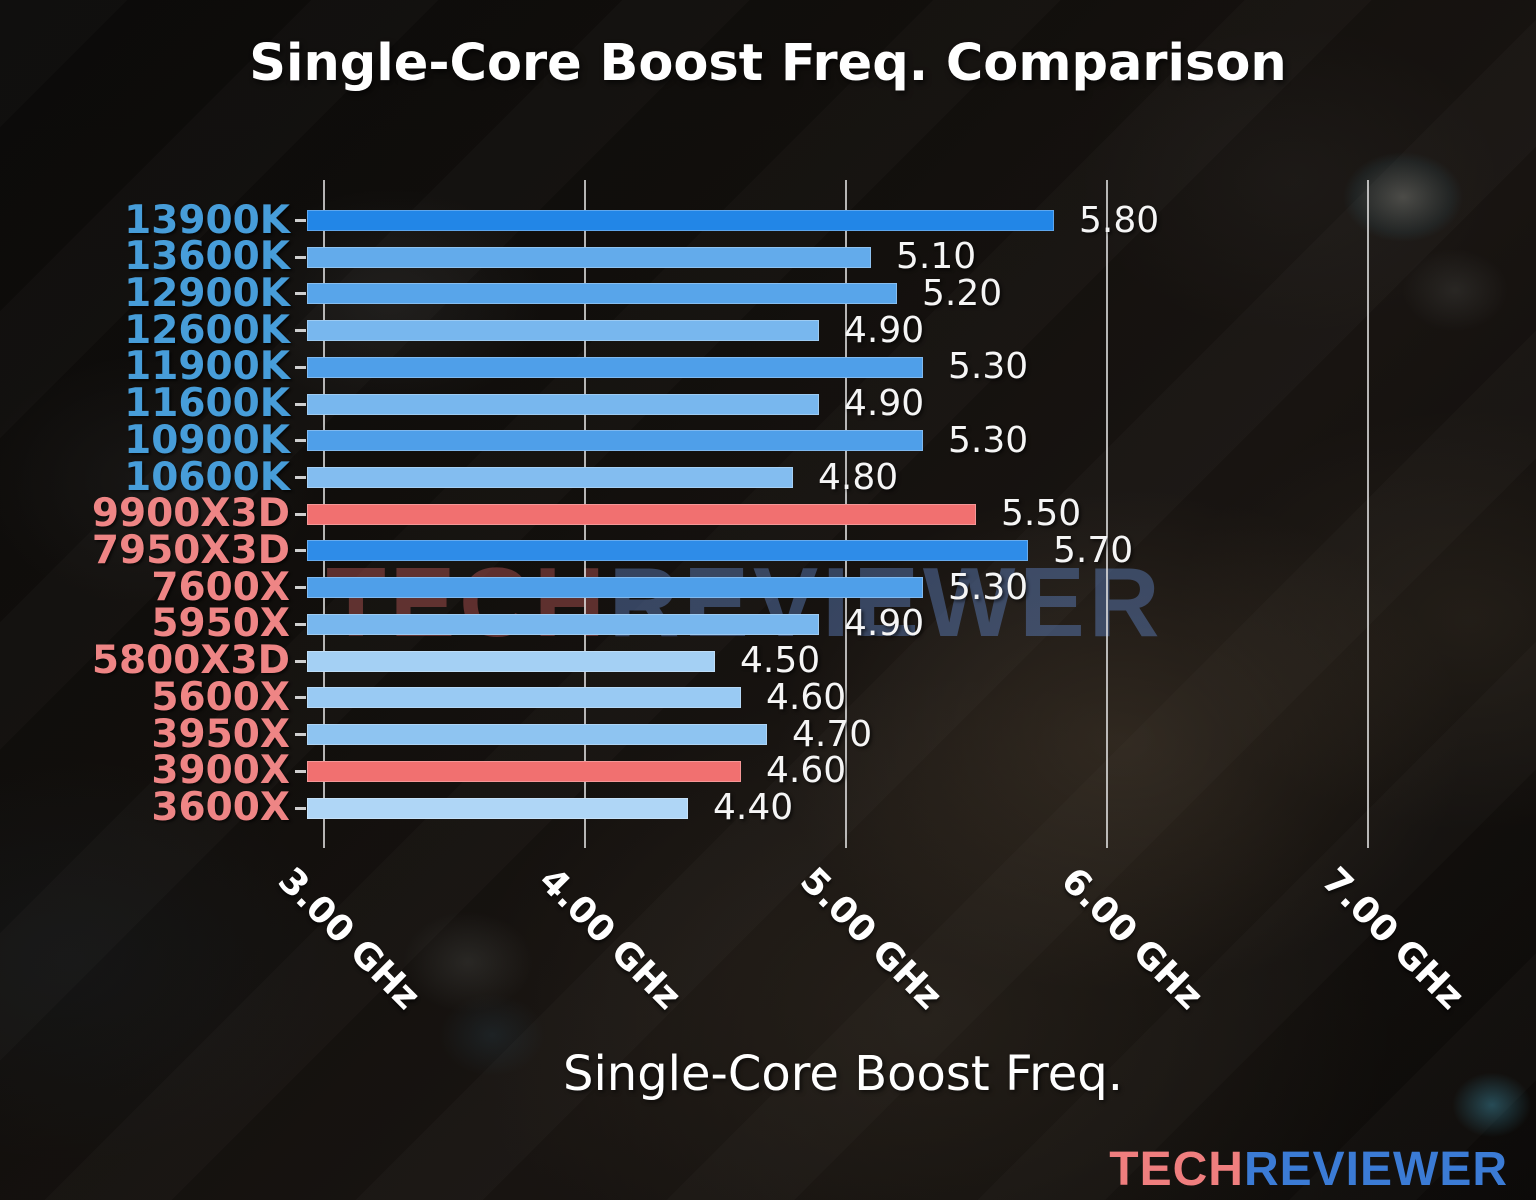 The image size is (1536, 1200). I want to click on value-label: 4.80, so click(858, 477).